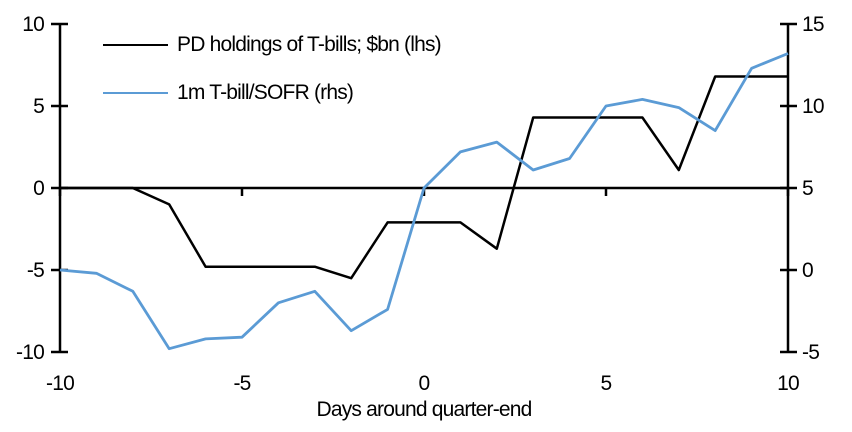 This screenshot has height=432, width=852. I want to click on x-axis-tick-label: 10, so click(788, 383).